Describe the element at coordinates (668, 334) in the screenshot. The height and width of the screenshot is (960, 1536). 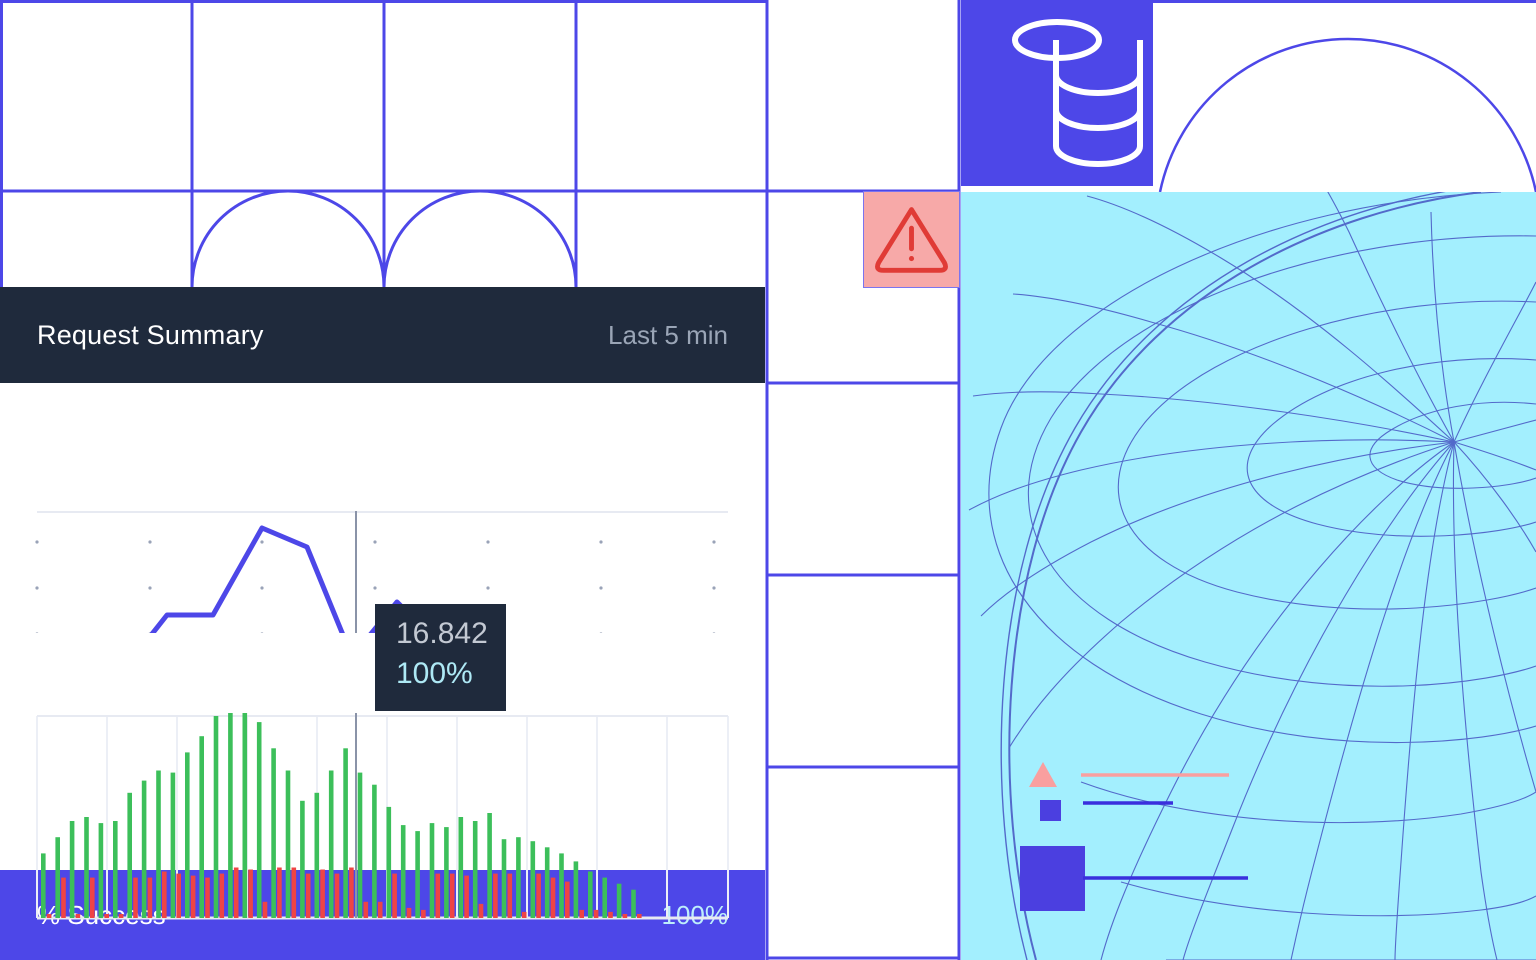
I see `time-range-label: Last 5 min` at that location.